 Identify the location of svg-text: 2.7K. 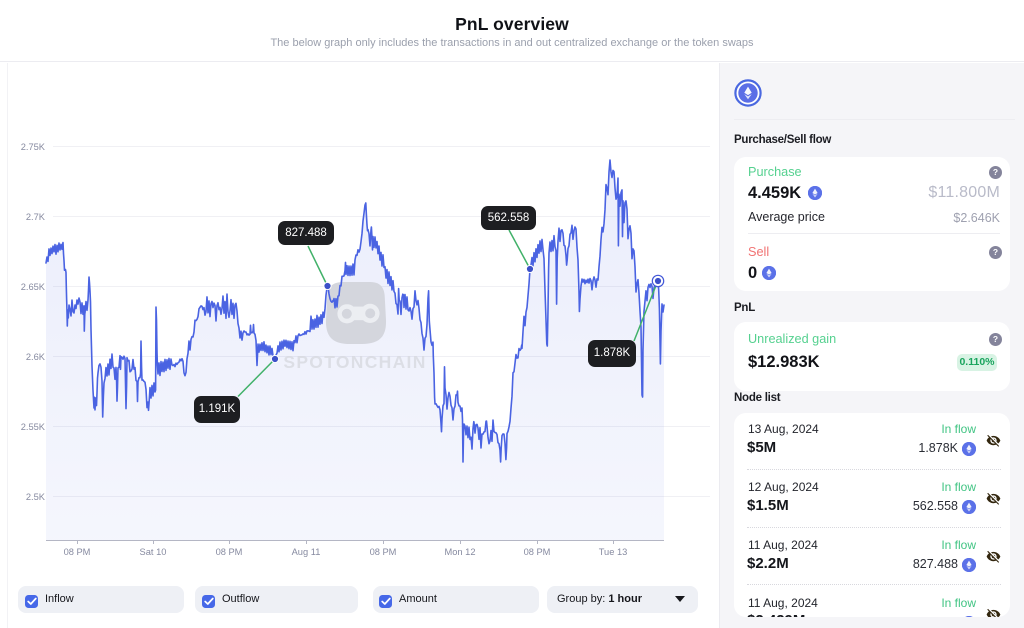
(36, 217).